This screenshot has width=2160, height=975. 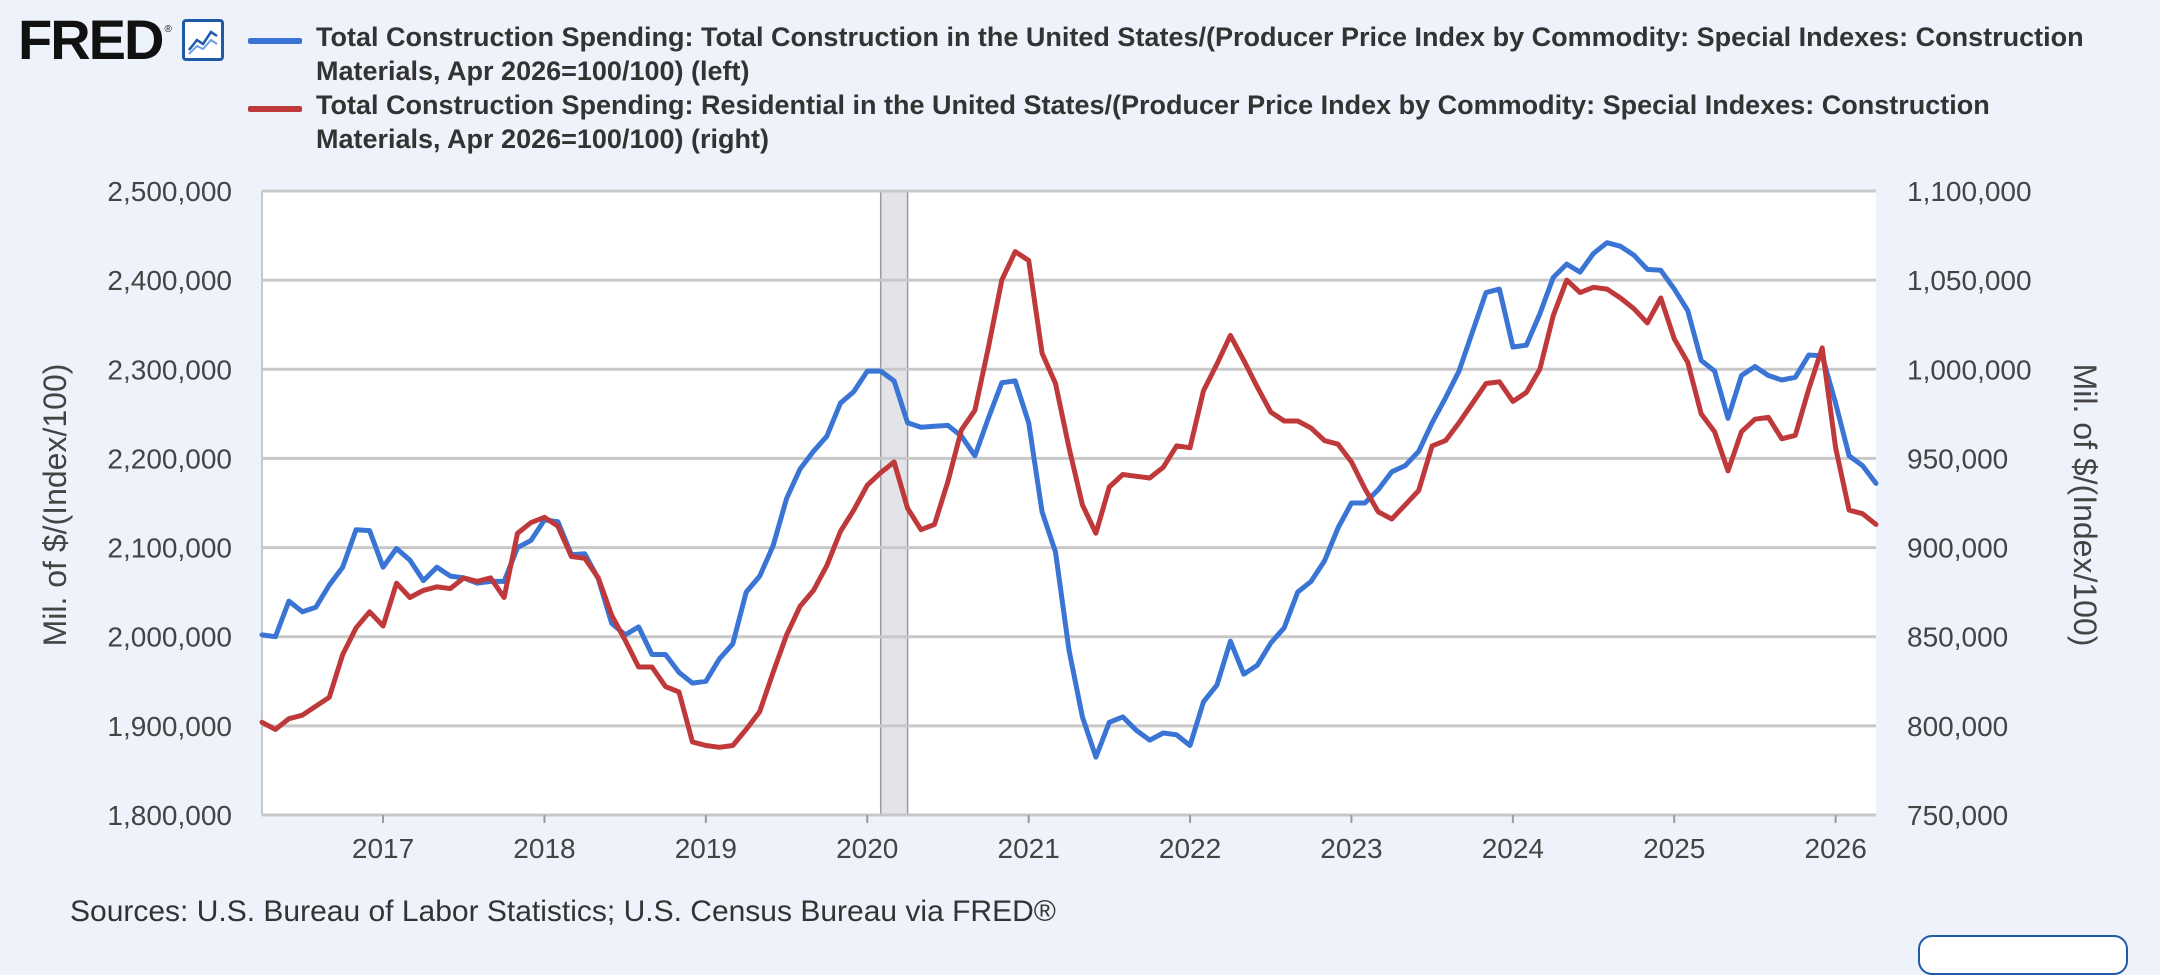 What do you see at coordinates (1957, 815) in the screenshot?
I see `right-tick-label: 750,000` at bounding box center [1957, 815].